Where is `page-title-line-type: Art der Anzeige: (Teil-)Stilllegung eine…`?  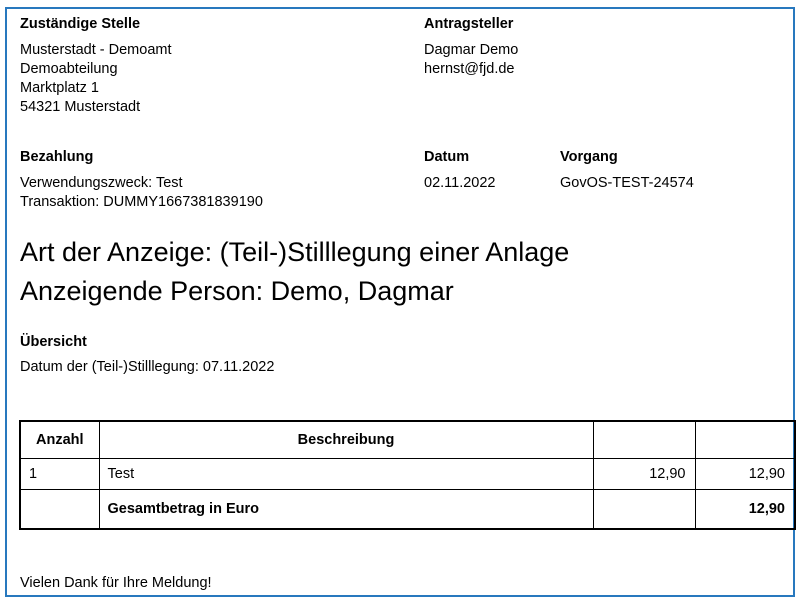 page-title-line-type: Art der Anzeige: (Teil-)Stilllegung eine… is located at coordinates (295, 252).